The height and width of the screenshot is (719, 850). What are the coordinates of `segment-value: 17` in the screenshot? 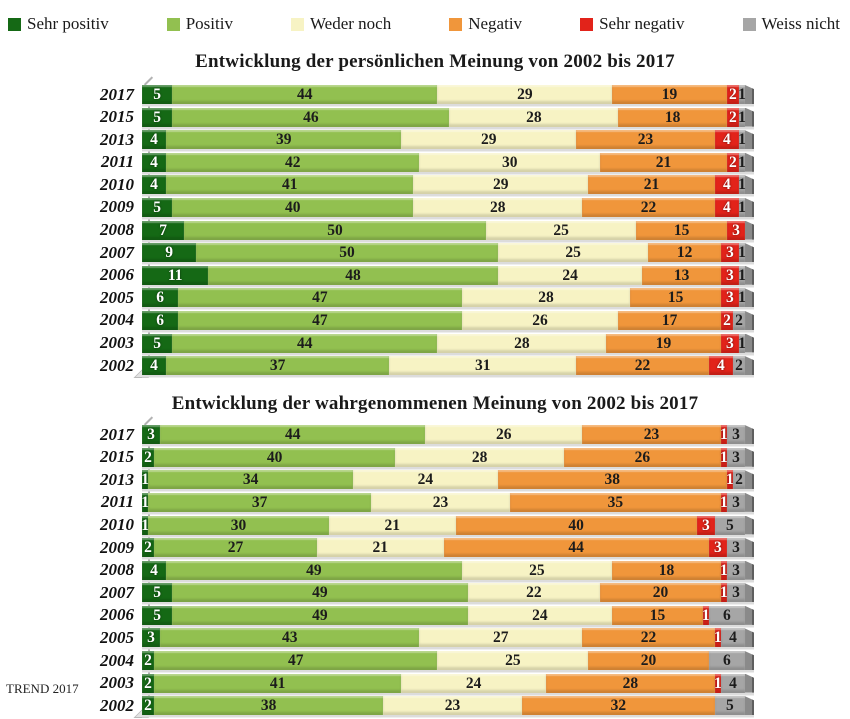 It's located at (669, 320).